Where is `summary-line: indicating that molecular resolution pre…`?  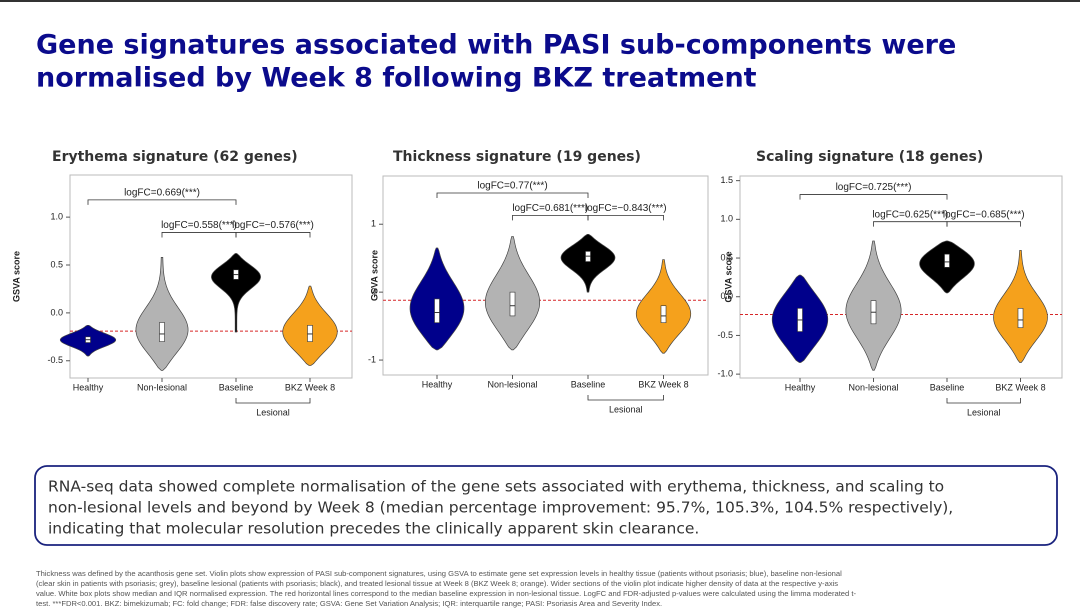 summary-line: indicating that molecular resolution pre… is located at coordinates (373, 529).